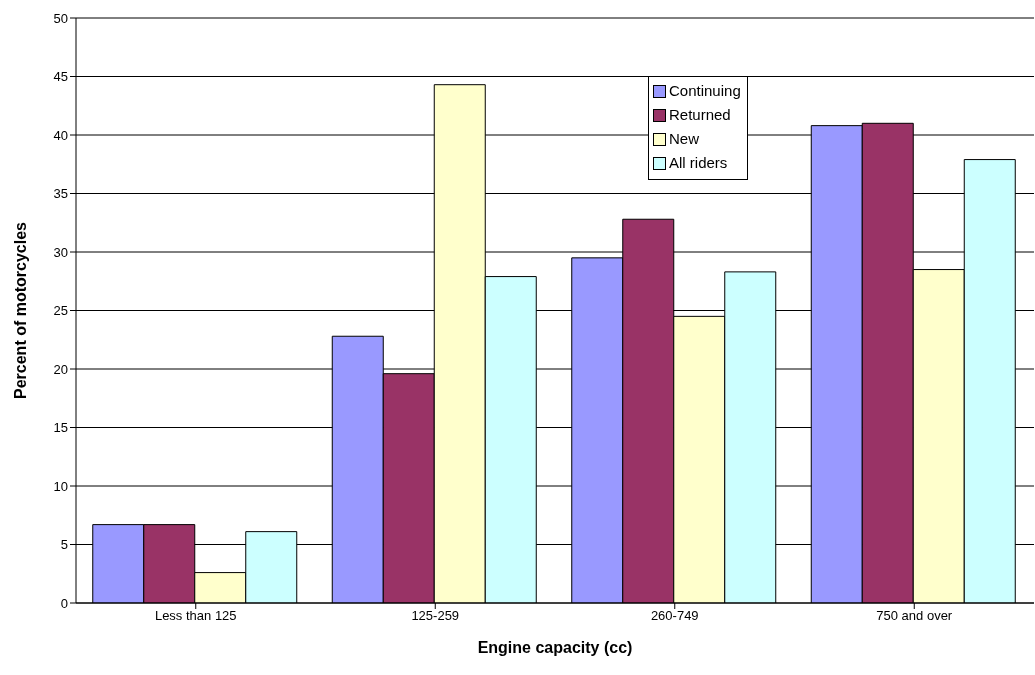 This screenshot has width=1035, height=675. I want to click on legend-label: Continuing, so click(705, 91).